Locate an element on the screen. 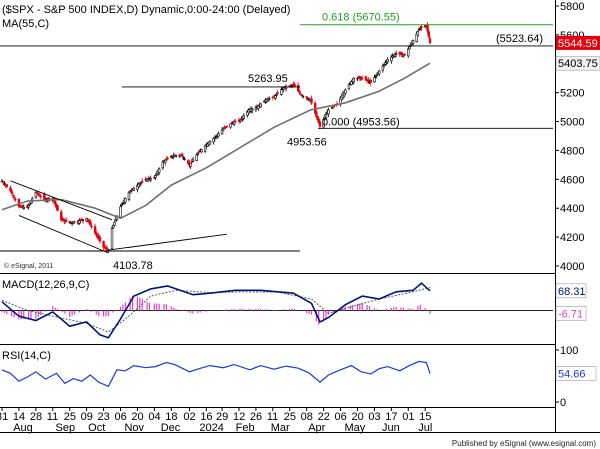  x-month-label: Mar is located at coordinates (280, 428).